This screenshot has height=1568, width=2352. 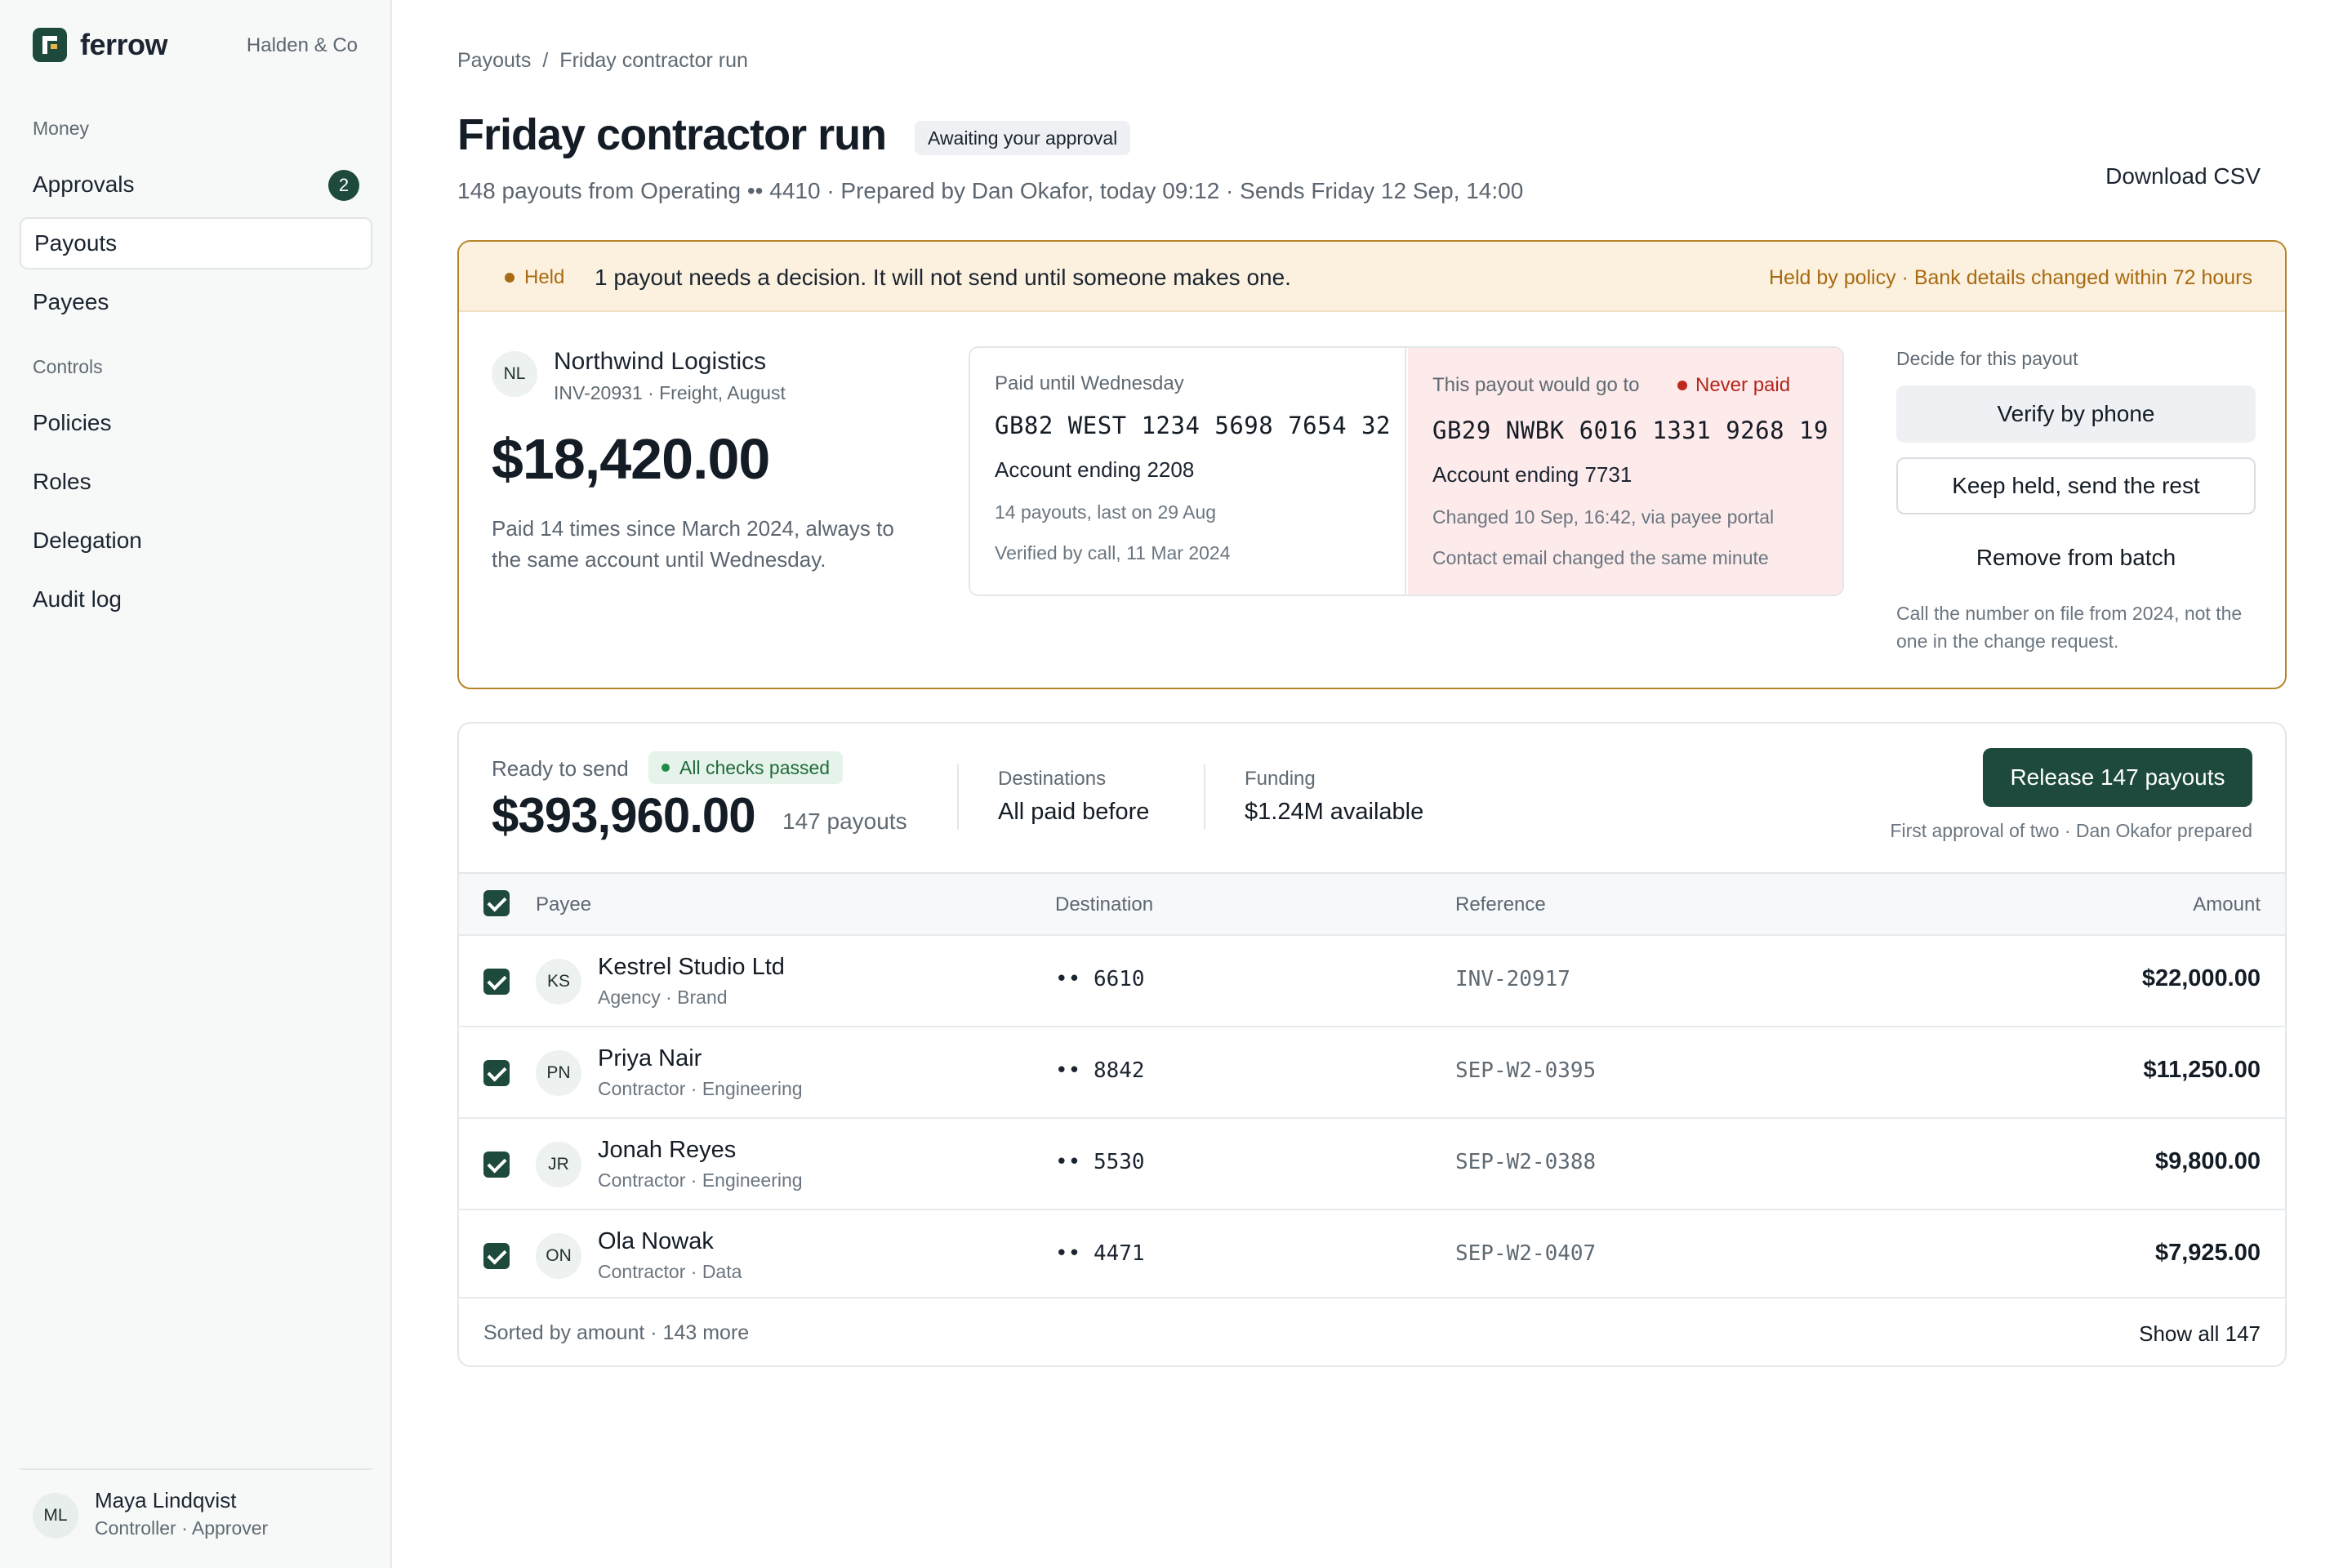 What do you see at coordinates (2183, 176) in the screenshot?
I see `download-csv-button: Download CSV` at bounding box center [2183, 176].